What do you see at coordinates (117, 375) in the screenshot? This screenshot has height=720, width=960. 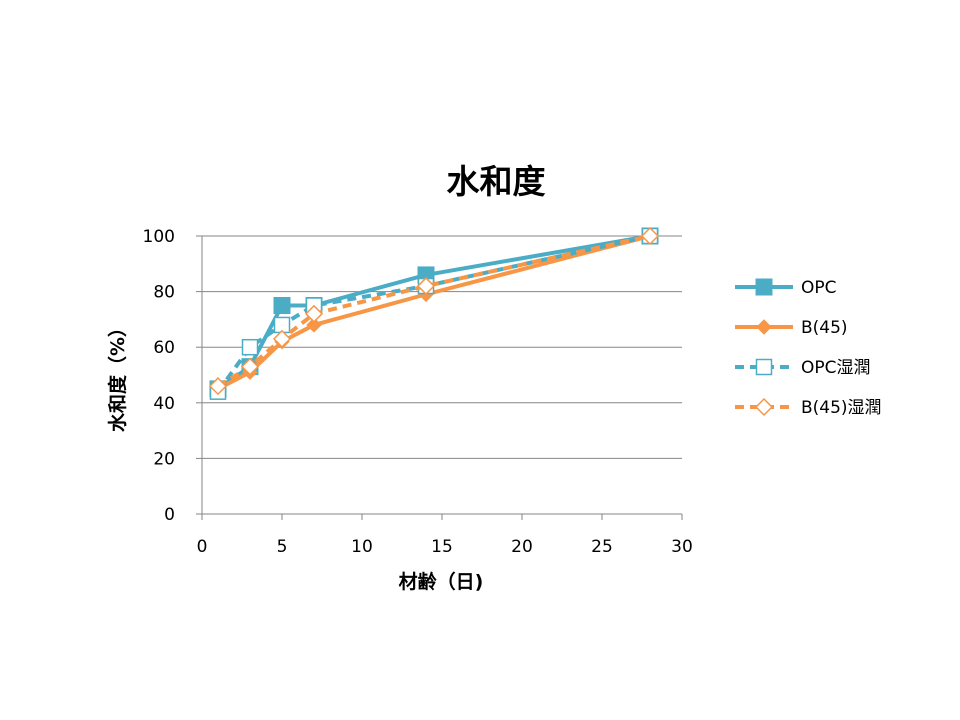 I see `y-axis-title: 水和度（%）` at bounding box center [117, 375].